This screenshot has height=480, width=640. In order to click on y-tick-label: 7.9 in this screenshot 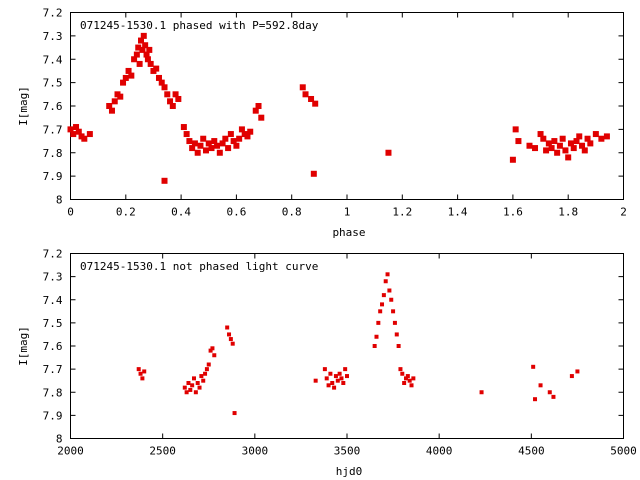, I will do `click(53, 176)`.